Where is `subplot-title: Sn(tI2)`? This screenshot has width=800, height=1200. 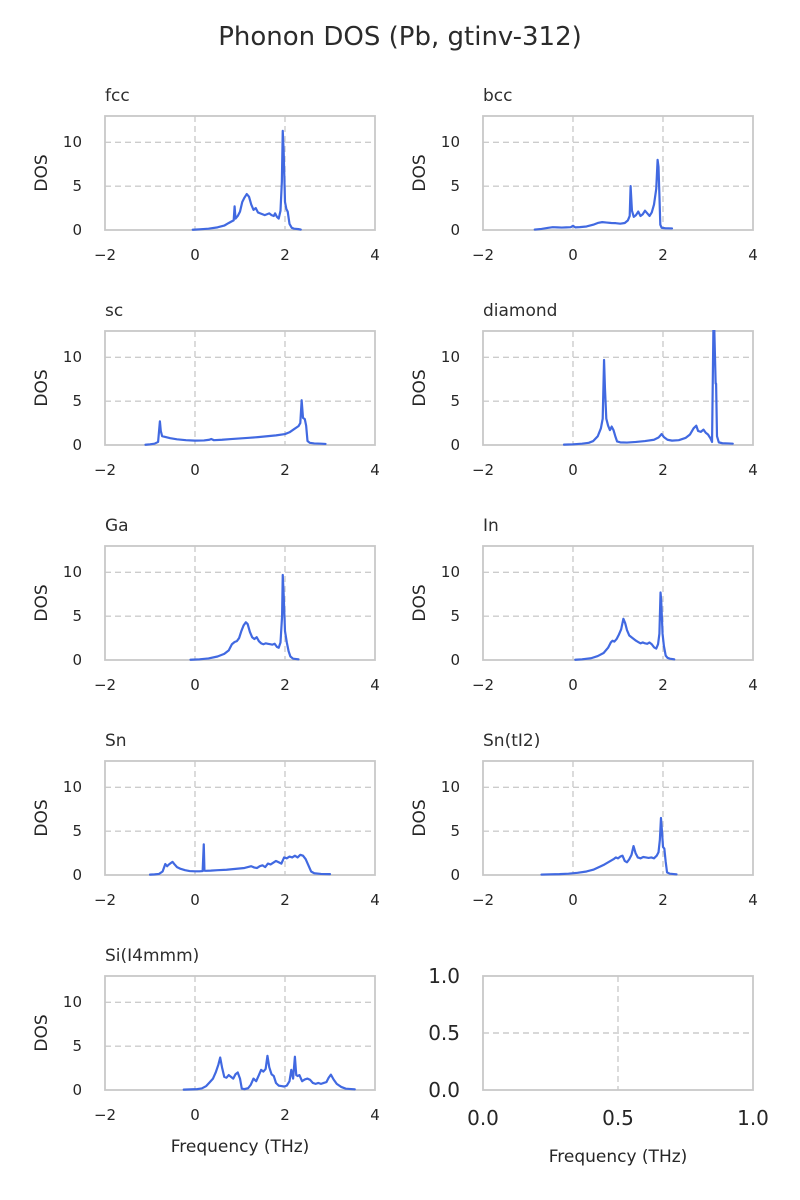 subplot-title: Sn(tI2) is located at coordinates (512, 741).